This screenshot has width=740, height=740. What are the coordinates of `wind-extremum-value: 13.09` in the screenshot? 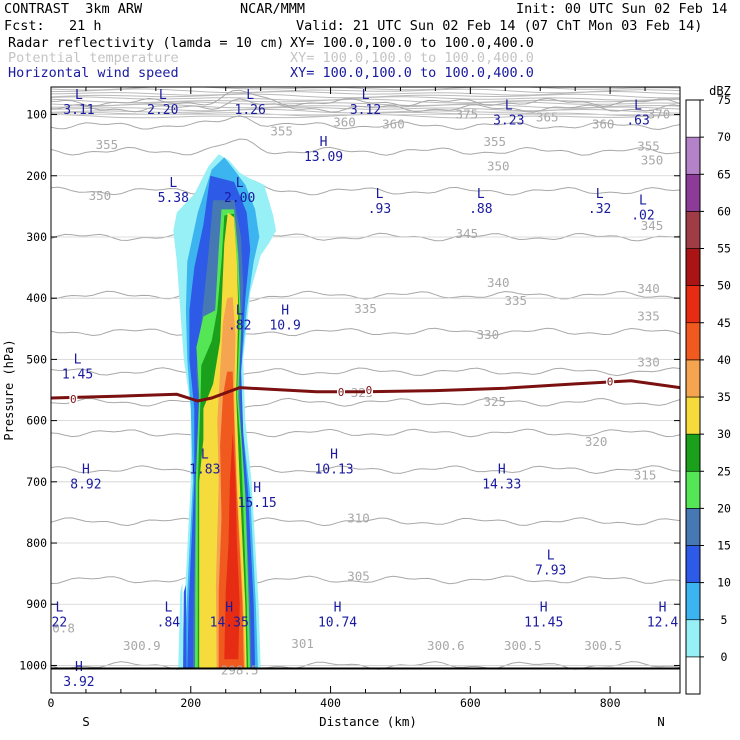 It's located at (323, 157).